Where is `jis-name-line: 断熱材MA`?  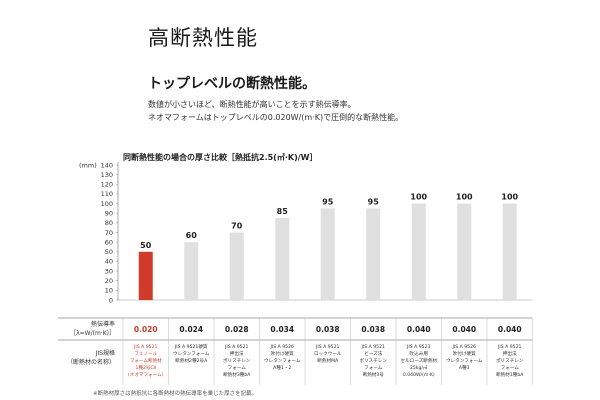
jis-name-line: 断熱材MA is located at coordinates (328, 360).